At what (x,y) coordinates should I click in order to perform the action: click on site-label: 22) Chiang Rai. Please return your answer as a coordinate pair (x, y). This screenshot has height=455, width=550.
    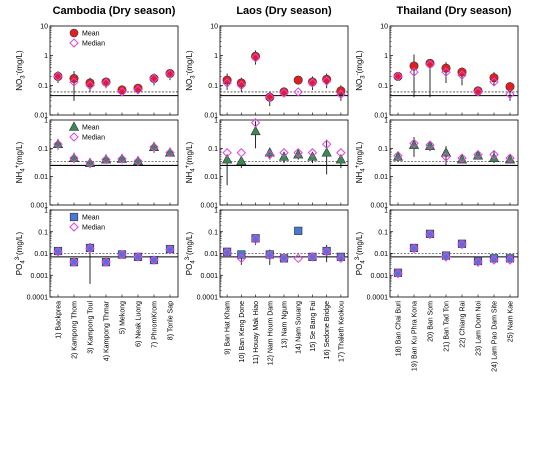
    Looking at the image, I should click on (463, 324).